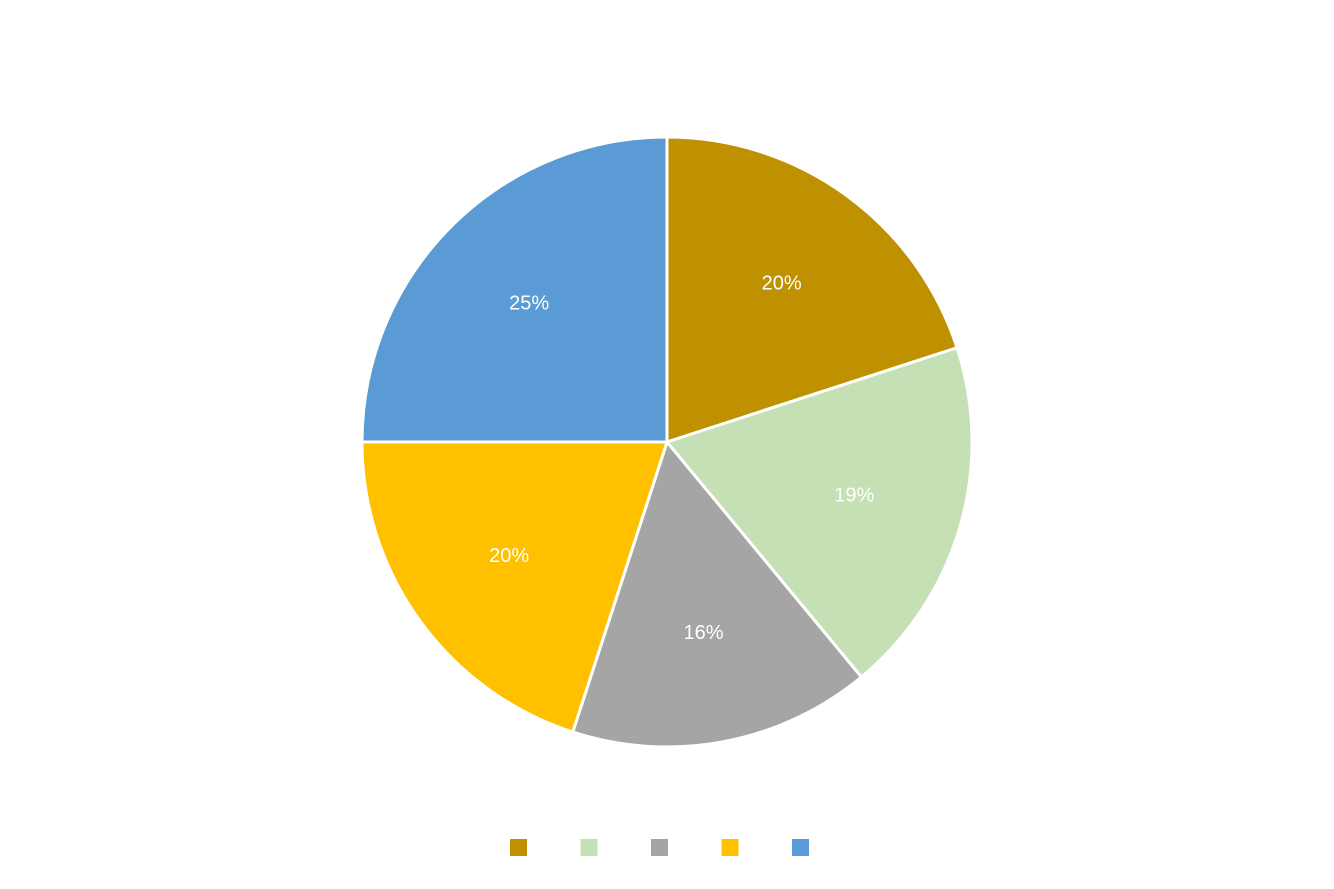 The height and width of the screenshot is (889, 1334). Describe the element at coordinates (509, 556) in the screenshot. I see `pie-slice-label-4: 20%` at that location.